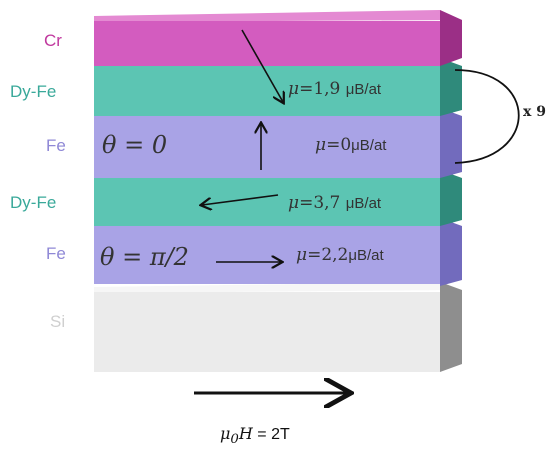 This screenshot has height=450, width=549. I want to click on layer-dyfe-upper, so click(278, 87).